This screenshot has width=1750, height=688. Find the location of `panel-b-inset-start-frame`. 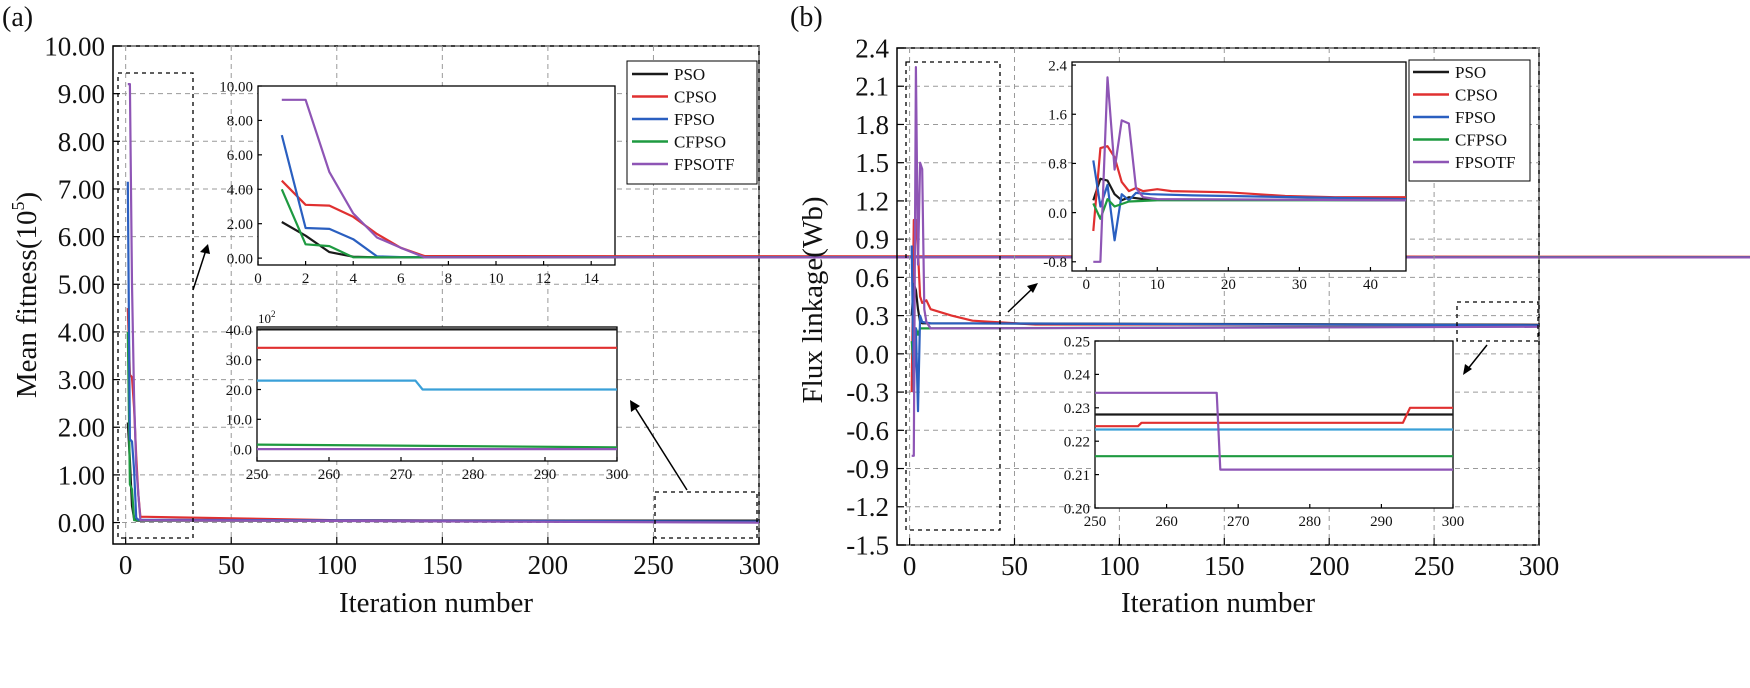

panel-b-inset-start-frame is located at coordinates (1239, 166).